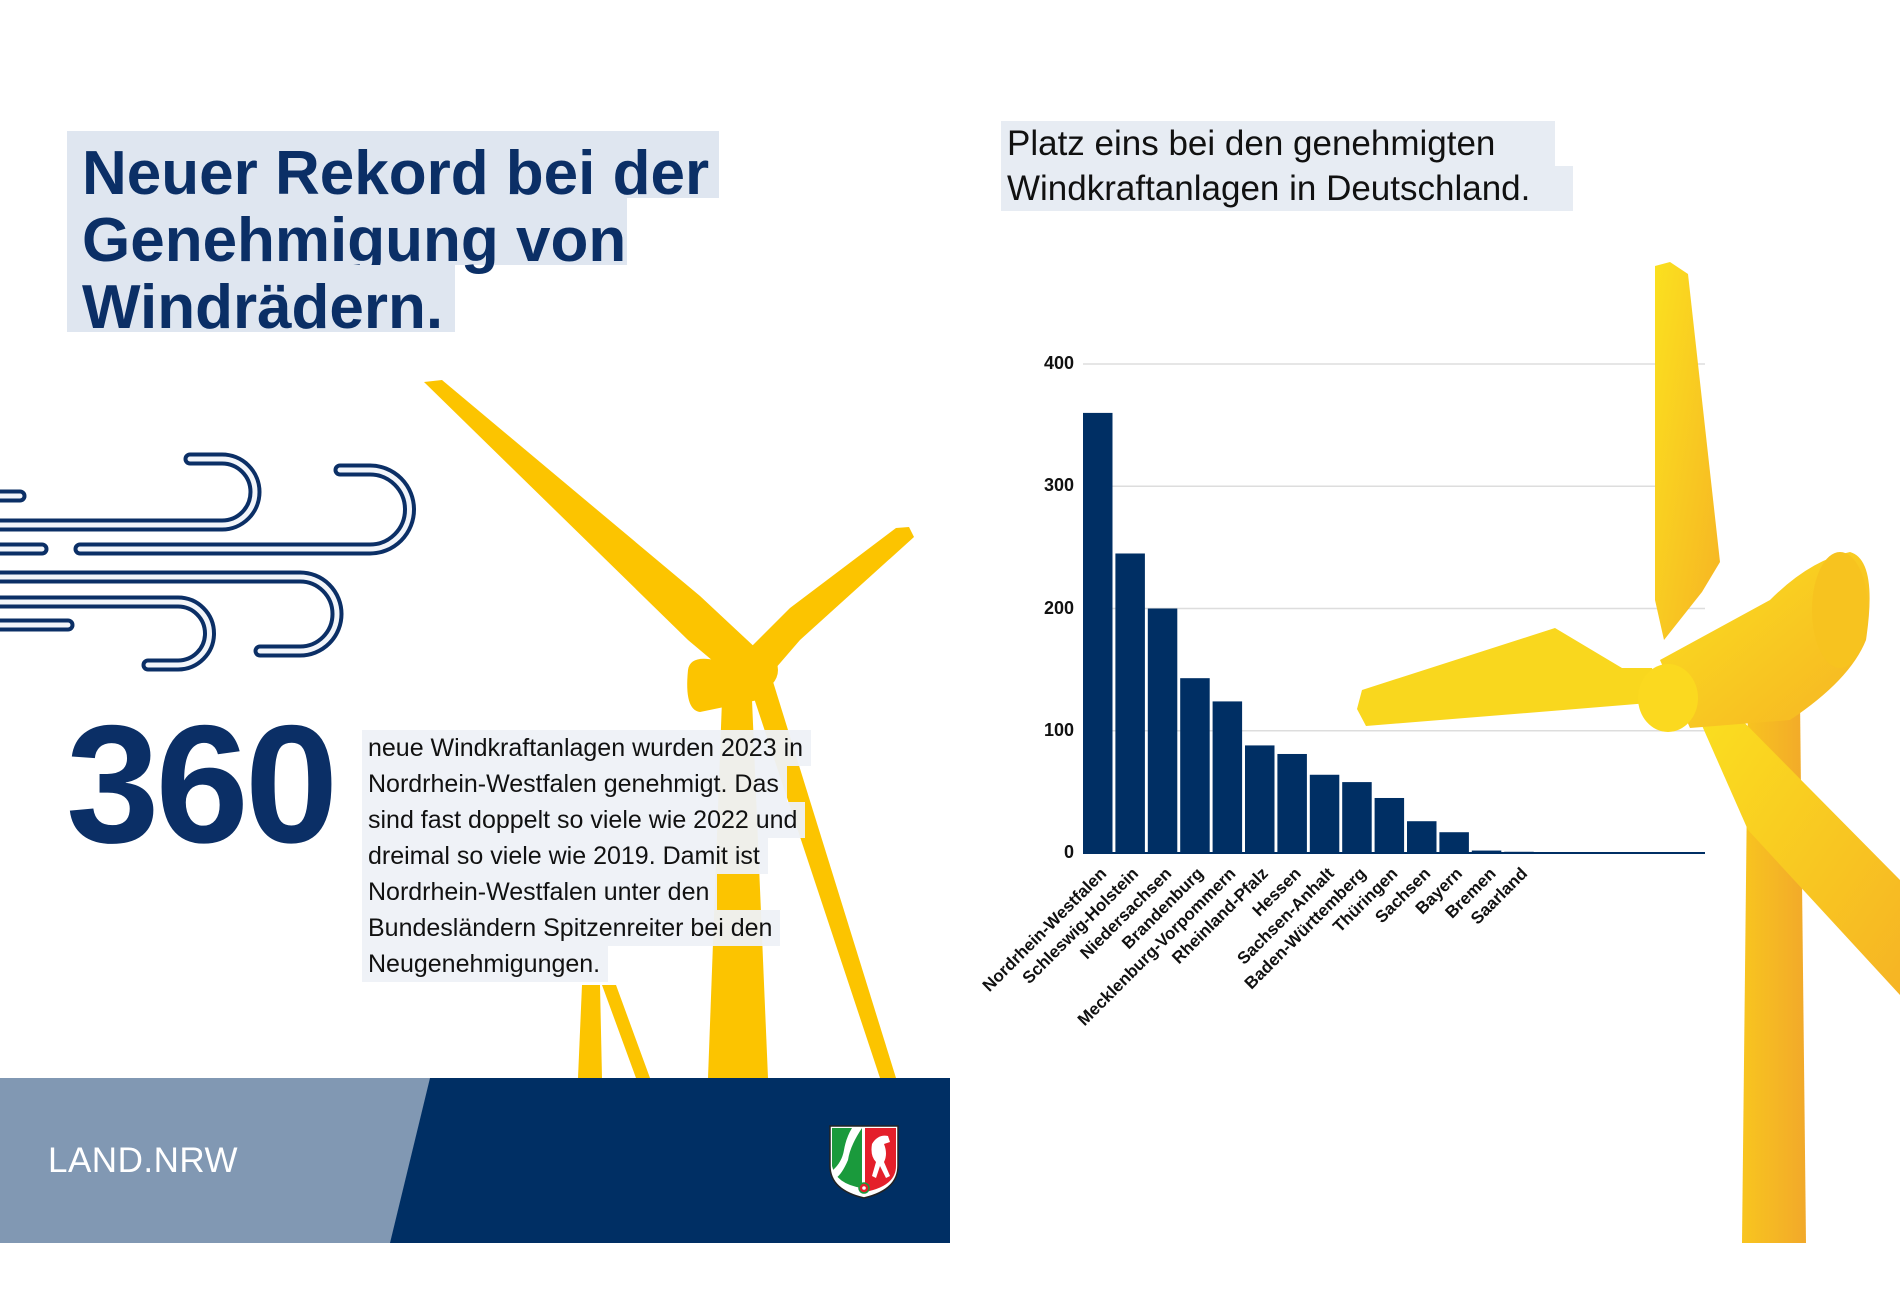 The image size is (1900, 1302). What do you see at coordinates (393, 169) in the screenshot?
I see `headline-line-1: Neuer Rekord bei der` at bounding box center [393, 169].